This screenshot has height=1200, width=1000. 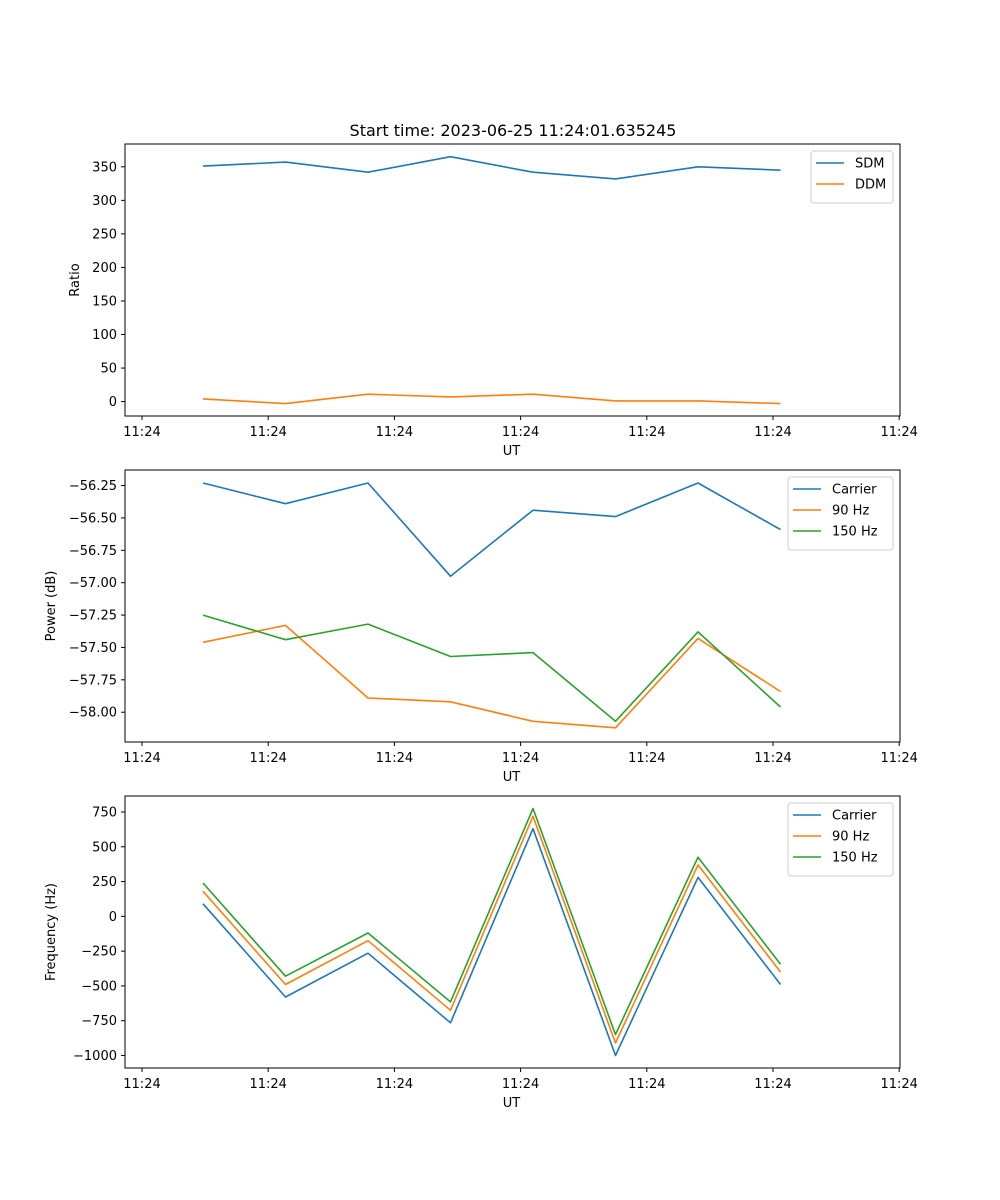 I want to click on series-line-ddm, so click(x=491, y=399).